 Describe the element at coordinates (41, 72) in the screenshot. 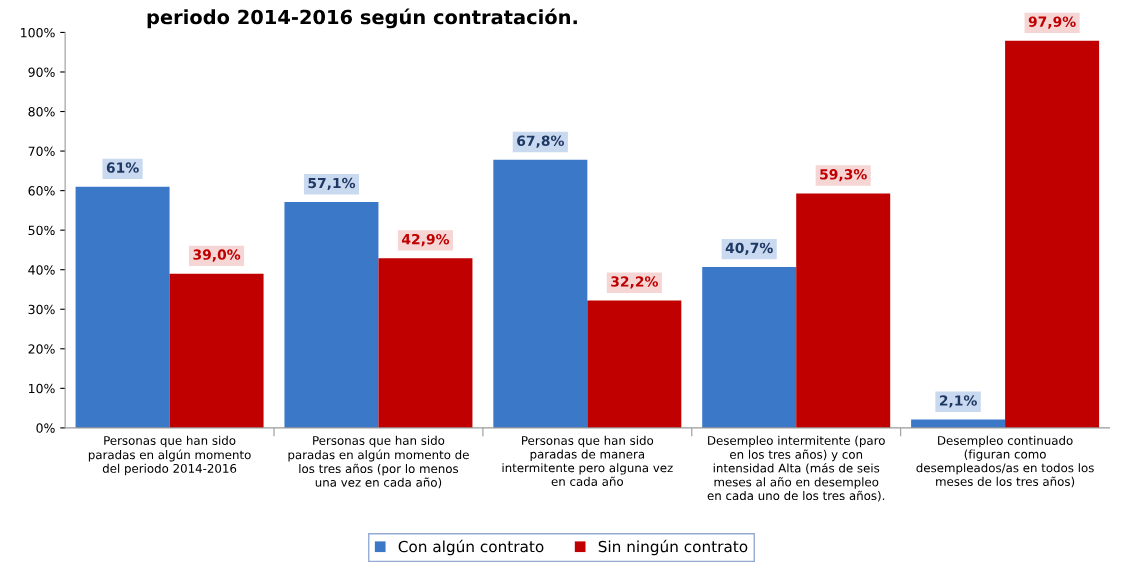

I see `y-tick-label: 90%` at that location.